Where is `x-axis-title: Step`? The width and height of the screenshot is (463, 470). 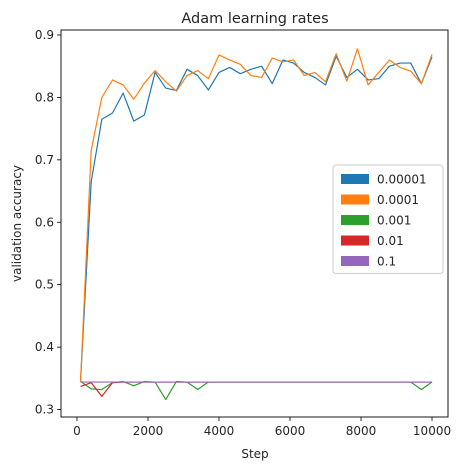
x-axis-title: Step is located at coordinates (254, 454).